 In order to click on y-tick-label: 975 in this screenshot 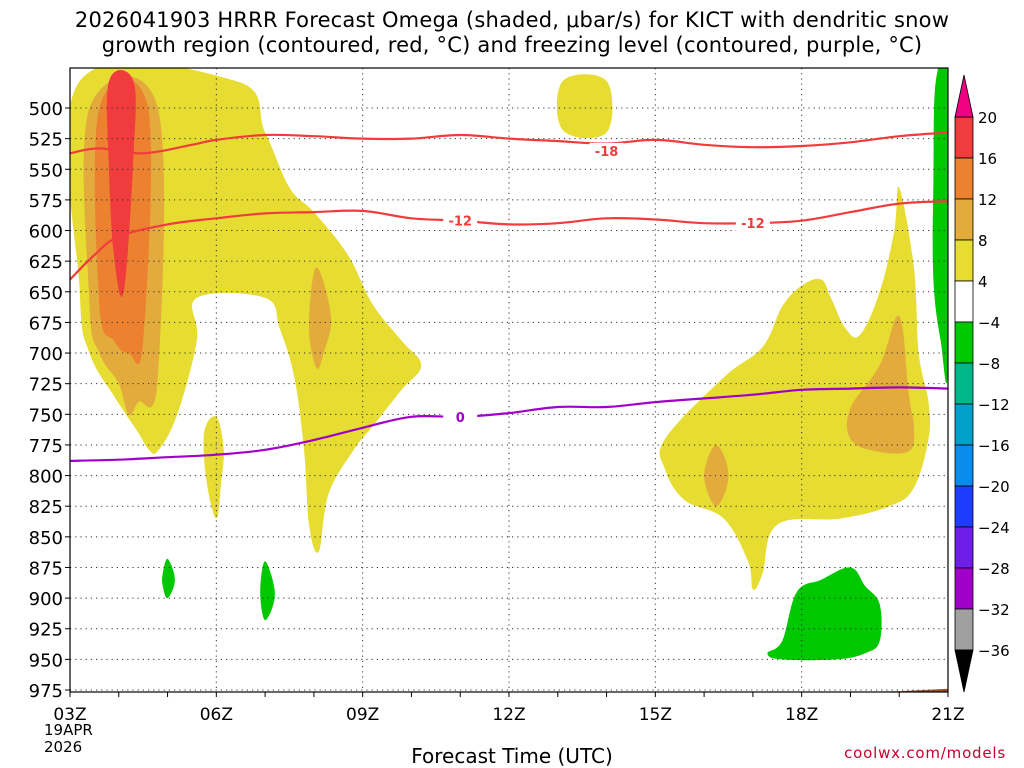, I will do `click(46, 691)`.